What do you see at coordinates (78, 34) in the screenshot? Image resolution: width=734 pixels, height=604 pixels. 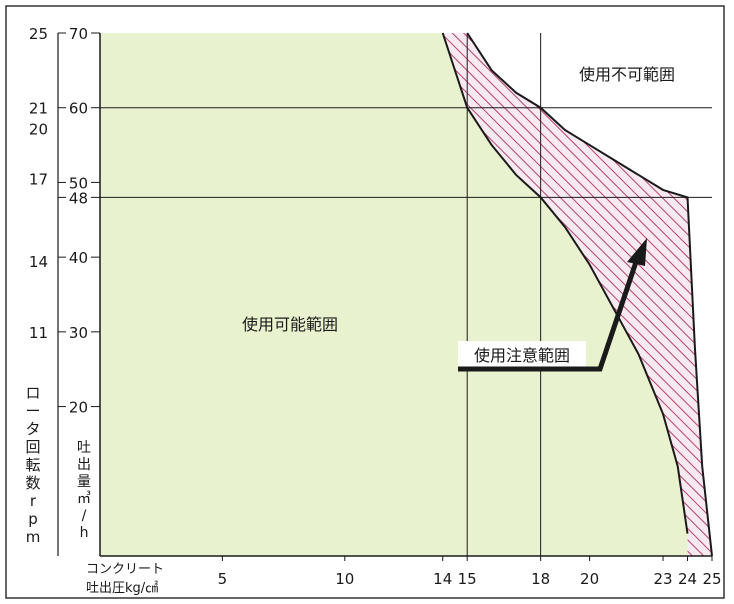 I see `output-tick-label-70: 70` at bounding box center [78, 34].